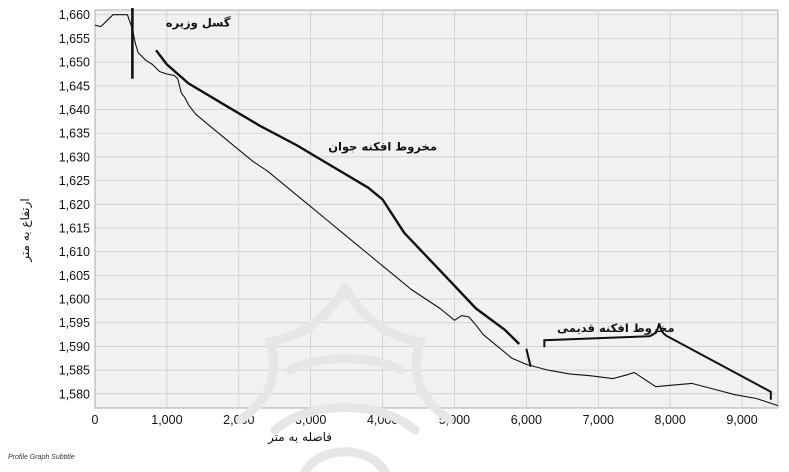 The image size is (789, 472). What do you see at coordinates (74, 15) in the screenshot?
I see `y-tick-label: 1,660` at bounding box center [74, 15].